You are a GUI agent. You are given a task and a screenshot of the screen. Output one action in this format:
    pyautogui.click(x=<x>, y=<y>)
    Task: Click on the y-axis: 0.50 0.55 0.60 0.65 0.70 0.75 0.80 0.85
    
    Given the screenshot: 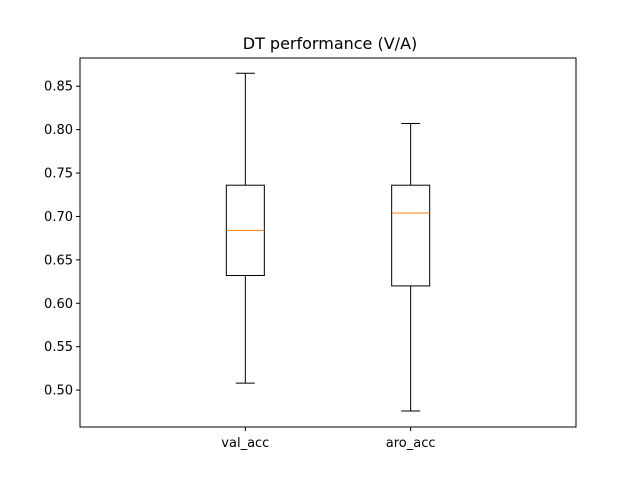 What is the action you would take?
    pyautogui.click(x=62, y=239)
    